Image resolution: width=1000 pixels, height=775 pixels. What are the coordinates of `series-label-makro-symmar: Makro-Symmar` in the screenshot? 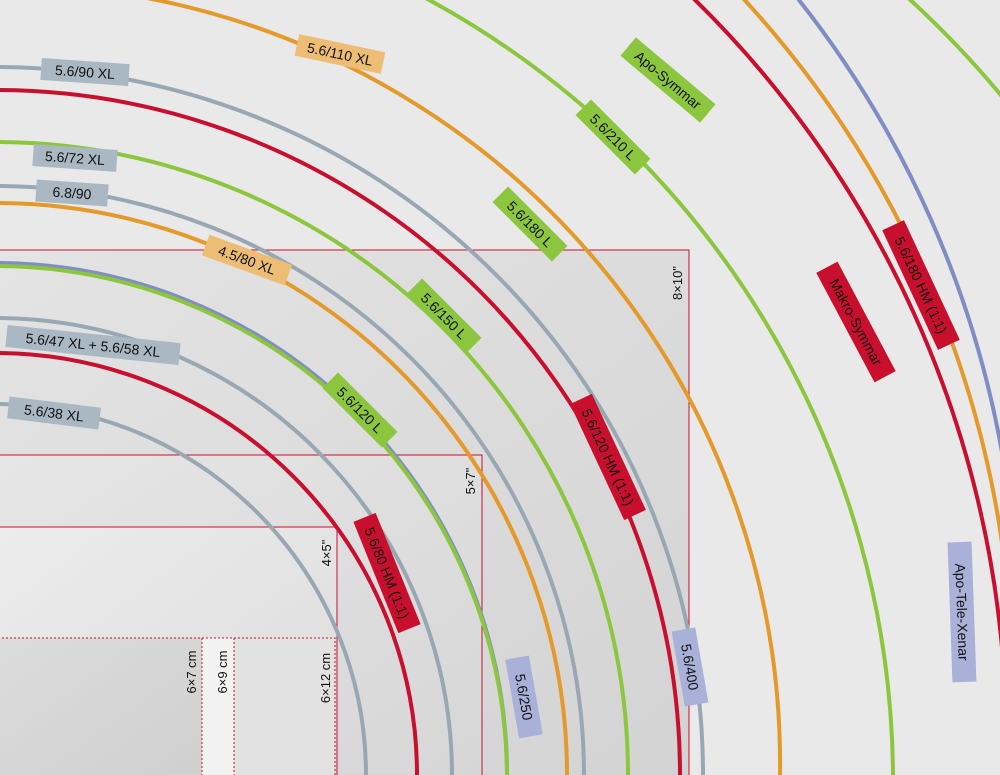 It's located at (856, 322).